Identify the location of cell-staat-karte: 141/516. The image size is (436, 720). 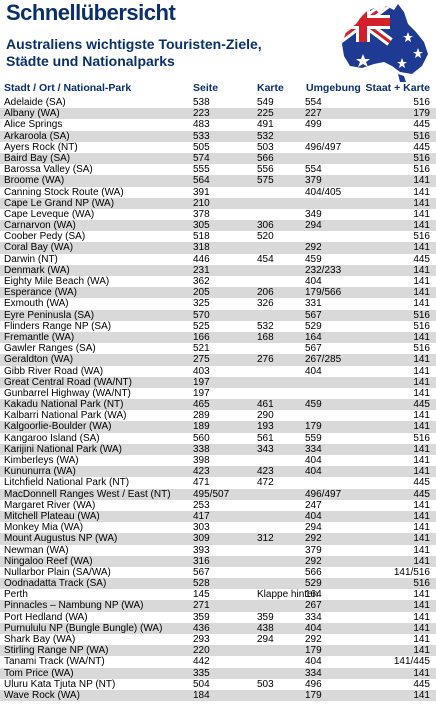
(411, 572).